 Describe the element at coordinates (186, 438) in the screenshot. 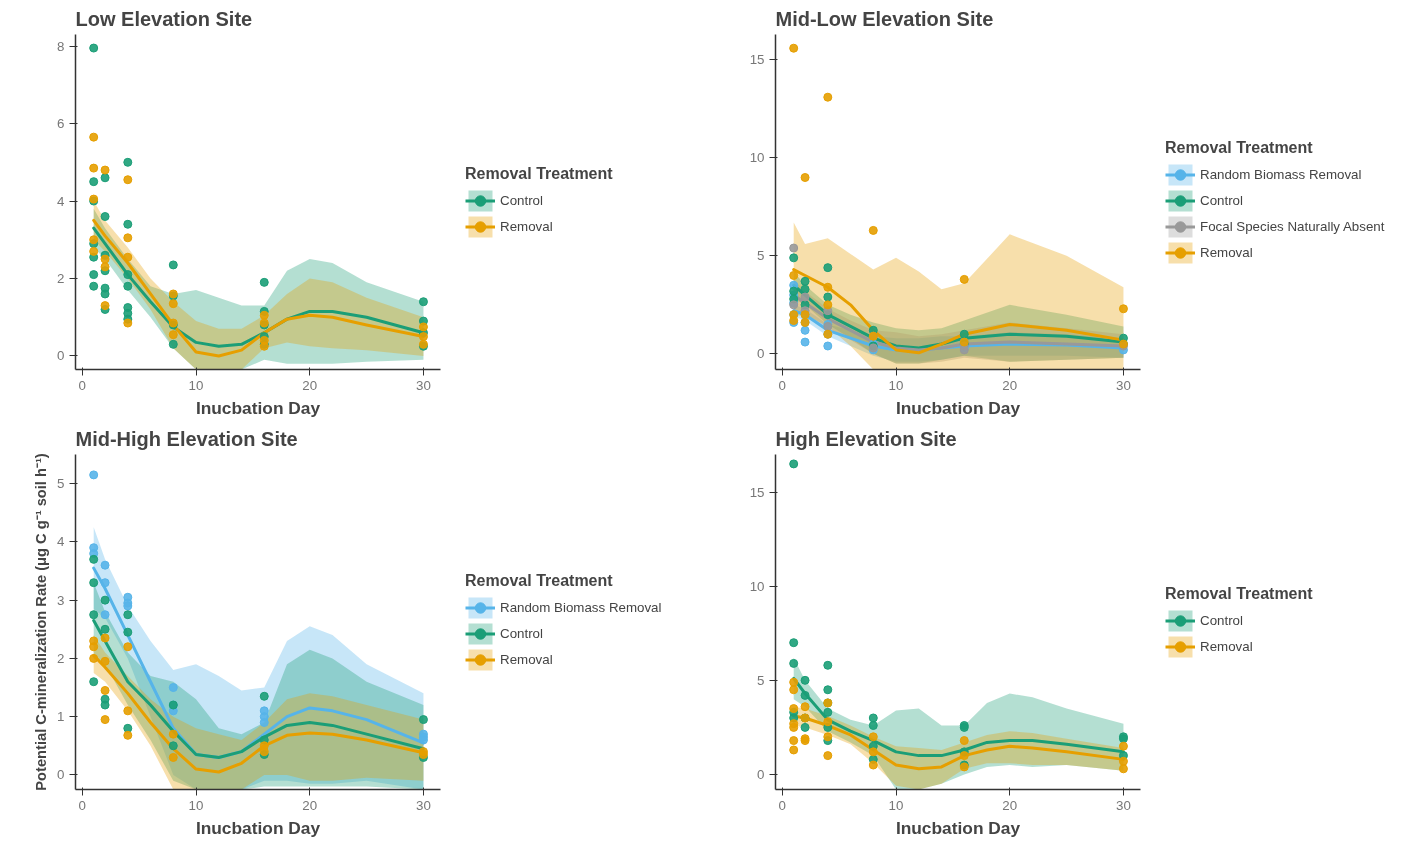

I see `chart-title: Mid-High Elevation Site` at that location.